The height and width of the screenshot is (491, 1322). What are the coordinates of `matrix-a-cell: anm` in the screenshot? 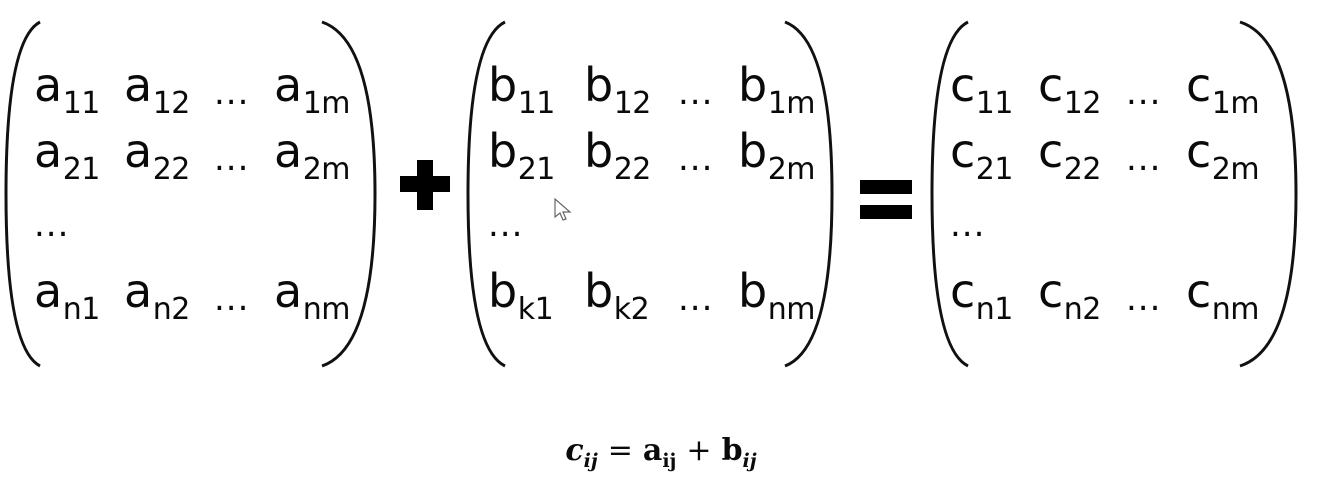 It's located at (312, 296).